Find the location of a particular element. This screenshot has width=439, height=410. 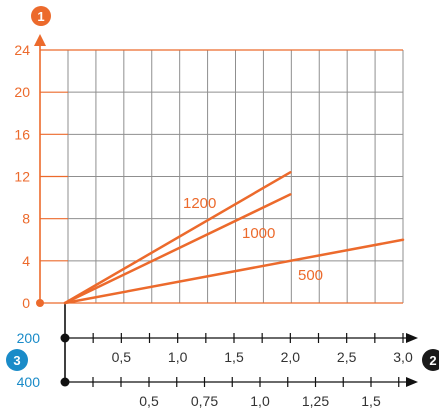

y-axis-arrow is located at coordinates (40, 40).